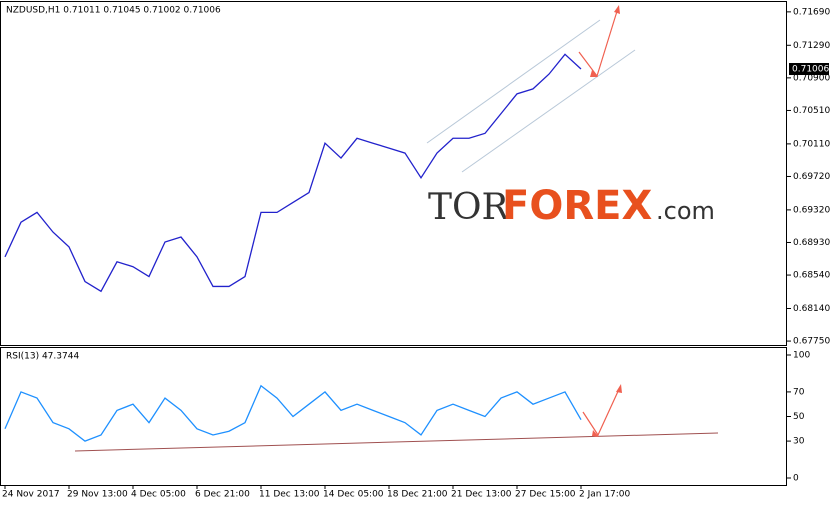 This screenshot has height=509, width=831. I want to click on x-tick-label: 29 Nov 13:00, so click(97, 495).